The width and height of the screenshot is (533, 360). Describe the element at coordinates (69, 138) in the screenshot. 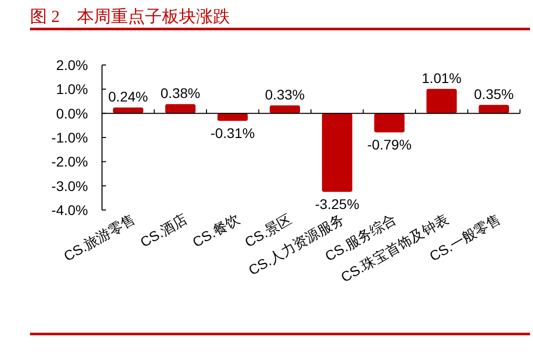

I see `y-tick-label: -1.0%` at that location.